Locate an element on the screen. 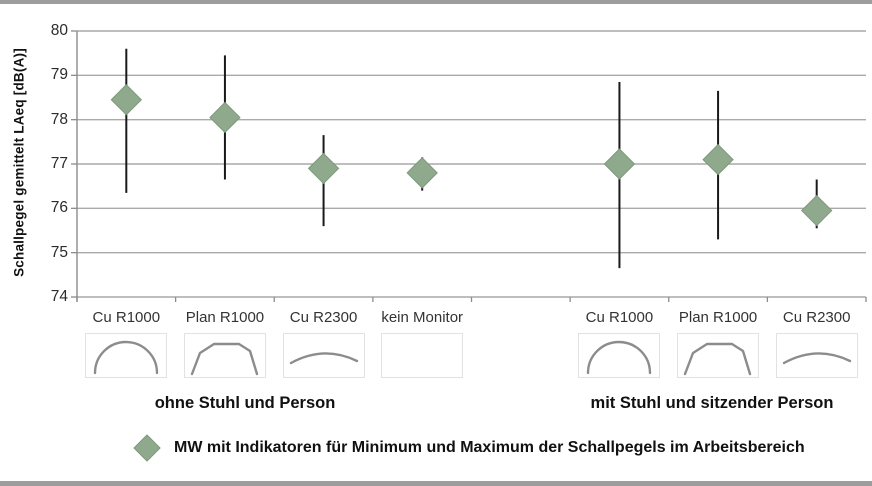  y-tick-label: 75 is located at coordinates (59, 252).